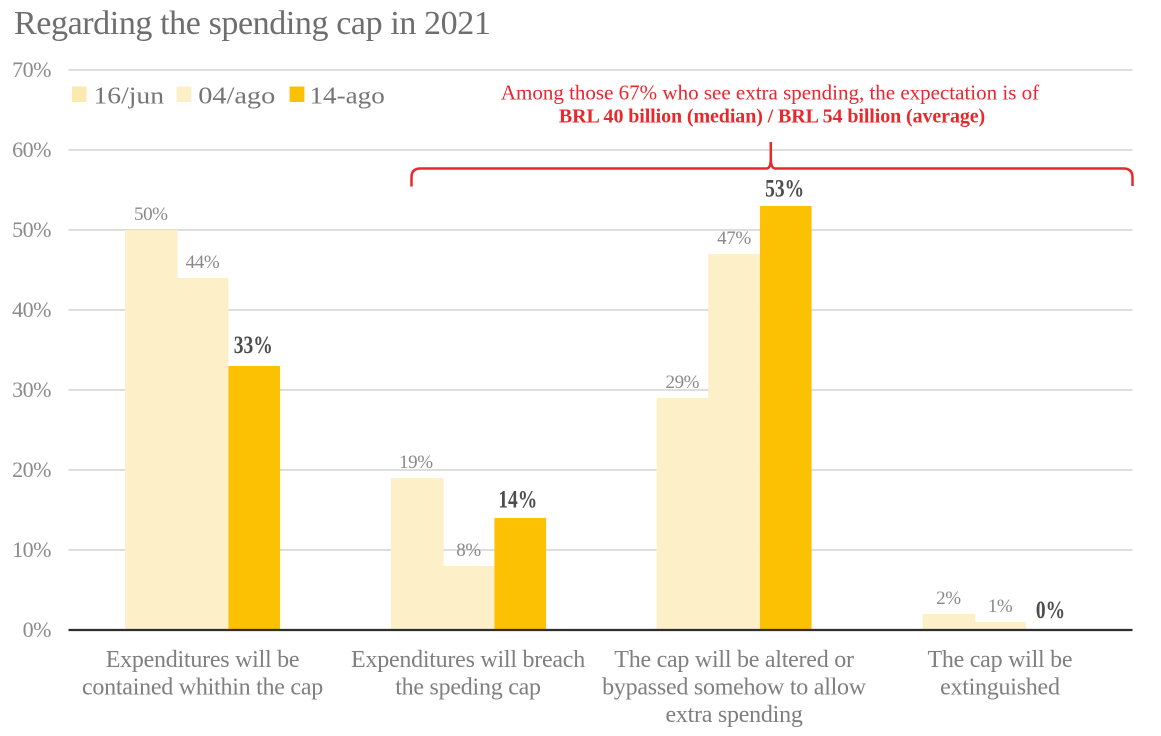  Describe the element at coordinates (347, 95) in the screenshot. I see `svg-text: 14-ago` at that location.